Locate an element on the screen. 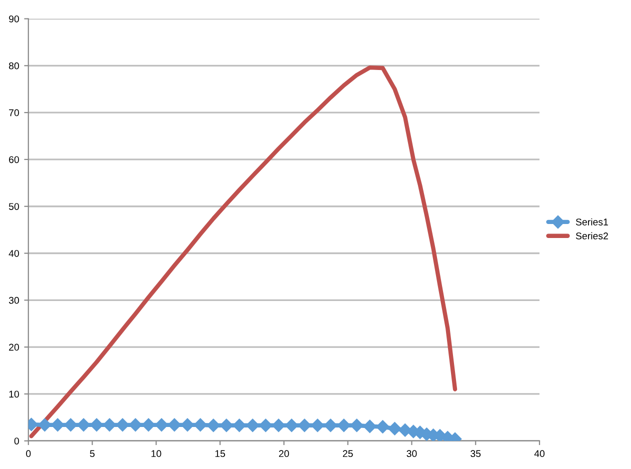  legend-label: Series2 is located at coordinates (592, 236).